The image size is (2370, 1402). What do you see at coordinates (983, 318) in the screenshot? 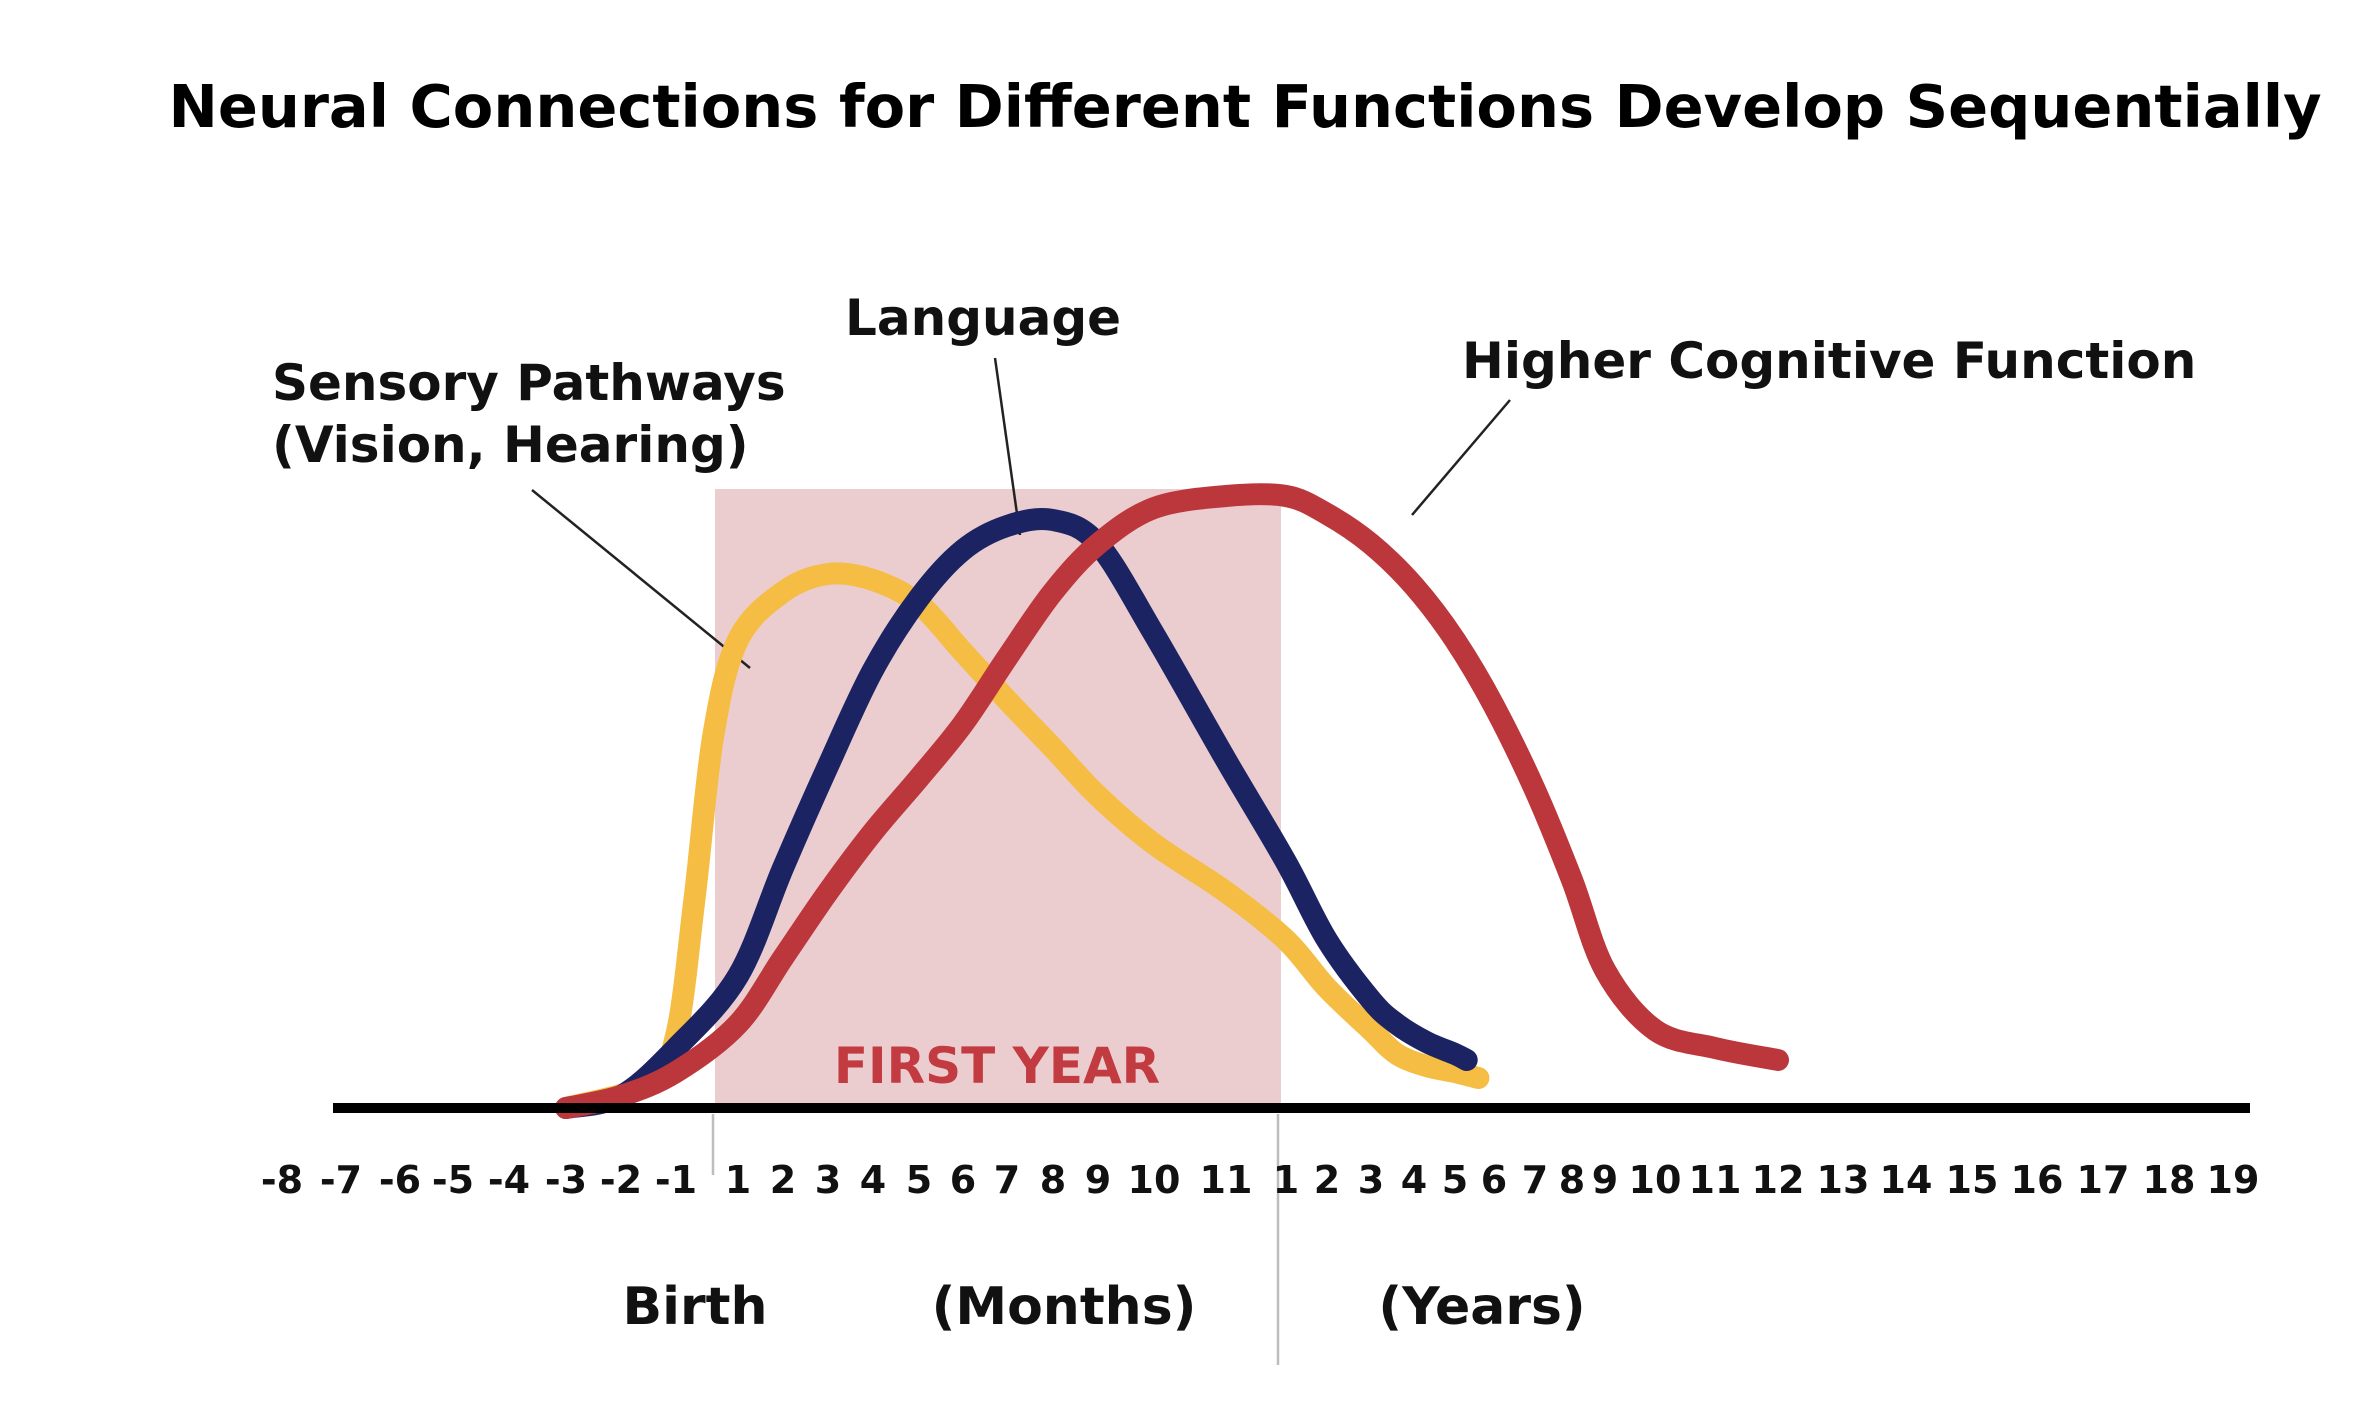
I see `series-label-language: Language` at bounding box center [983, 318].